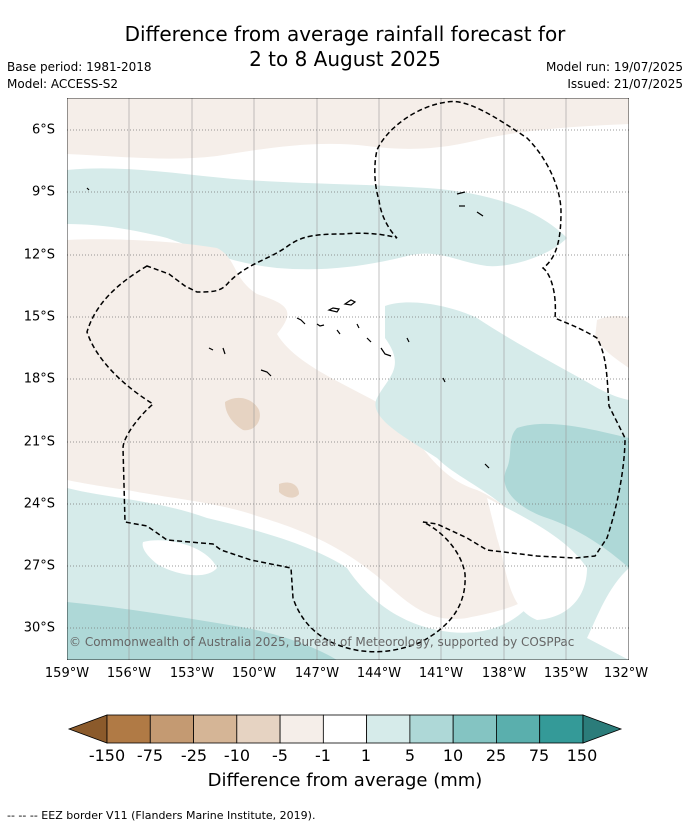  Describe the element at coordinates (625, 84) in the screenshot. I see `issued-date: Issued: 21/07/2025` at that location.